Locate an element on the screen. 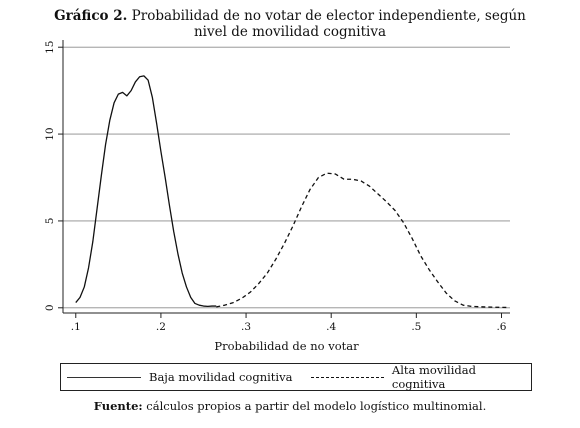  y-tick-label-10: 10 is located at coordinates (50, 133).